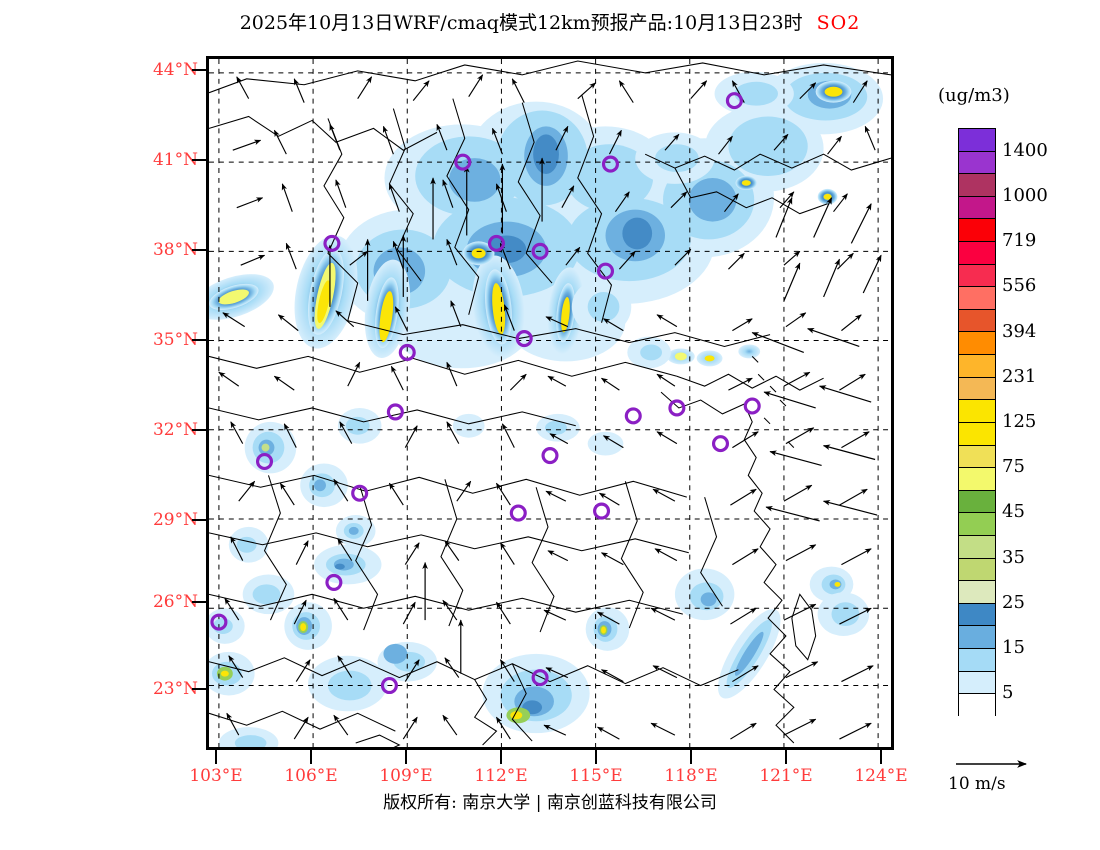 The width and height of the screenshot is (1100, 850). Describe the element at coordinates (691, 776) in the screenshot. I see `lon-label-118e: 118°E` at that location.